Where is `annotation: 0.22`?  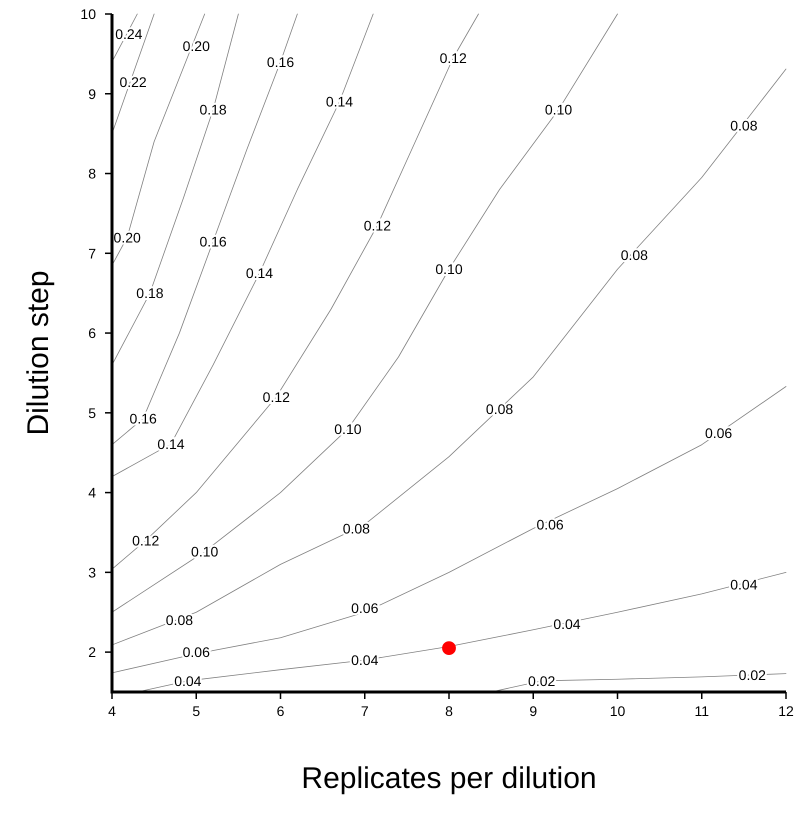
annotation: 0.22 is located at coordinates (133, 82).